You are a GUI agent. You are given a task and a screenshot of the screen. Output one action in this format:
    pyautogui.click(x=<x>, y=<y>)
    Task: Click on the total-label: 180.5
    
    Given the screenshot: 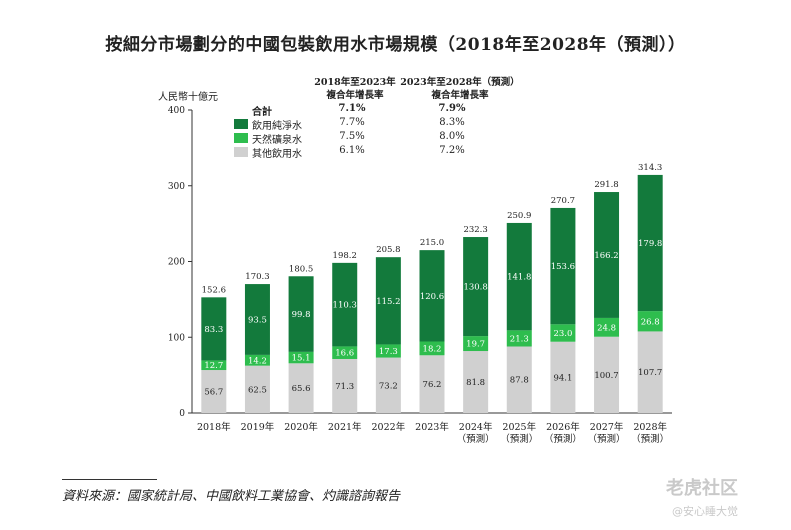 What is the action you would take?
    pyautogui.click(x=301, y=269)
    